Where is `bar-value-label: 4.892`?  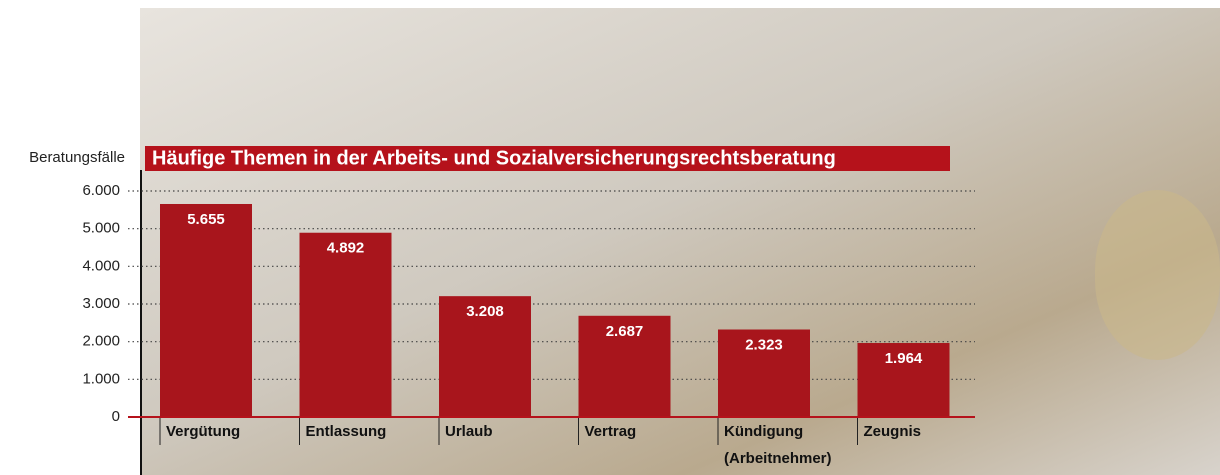
bar-value-label: 4.892 is located at coordinates (346, 248).